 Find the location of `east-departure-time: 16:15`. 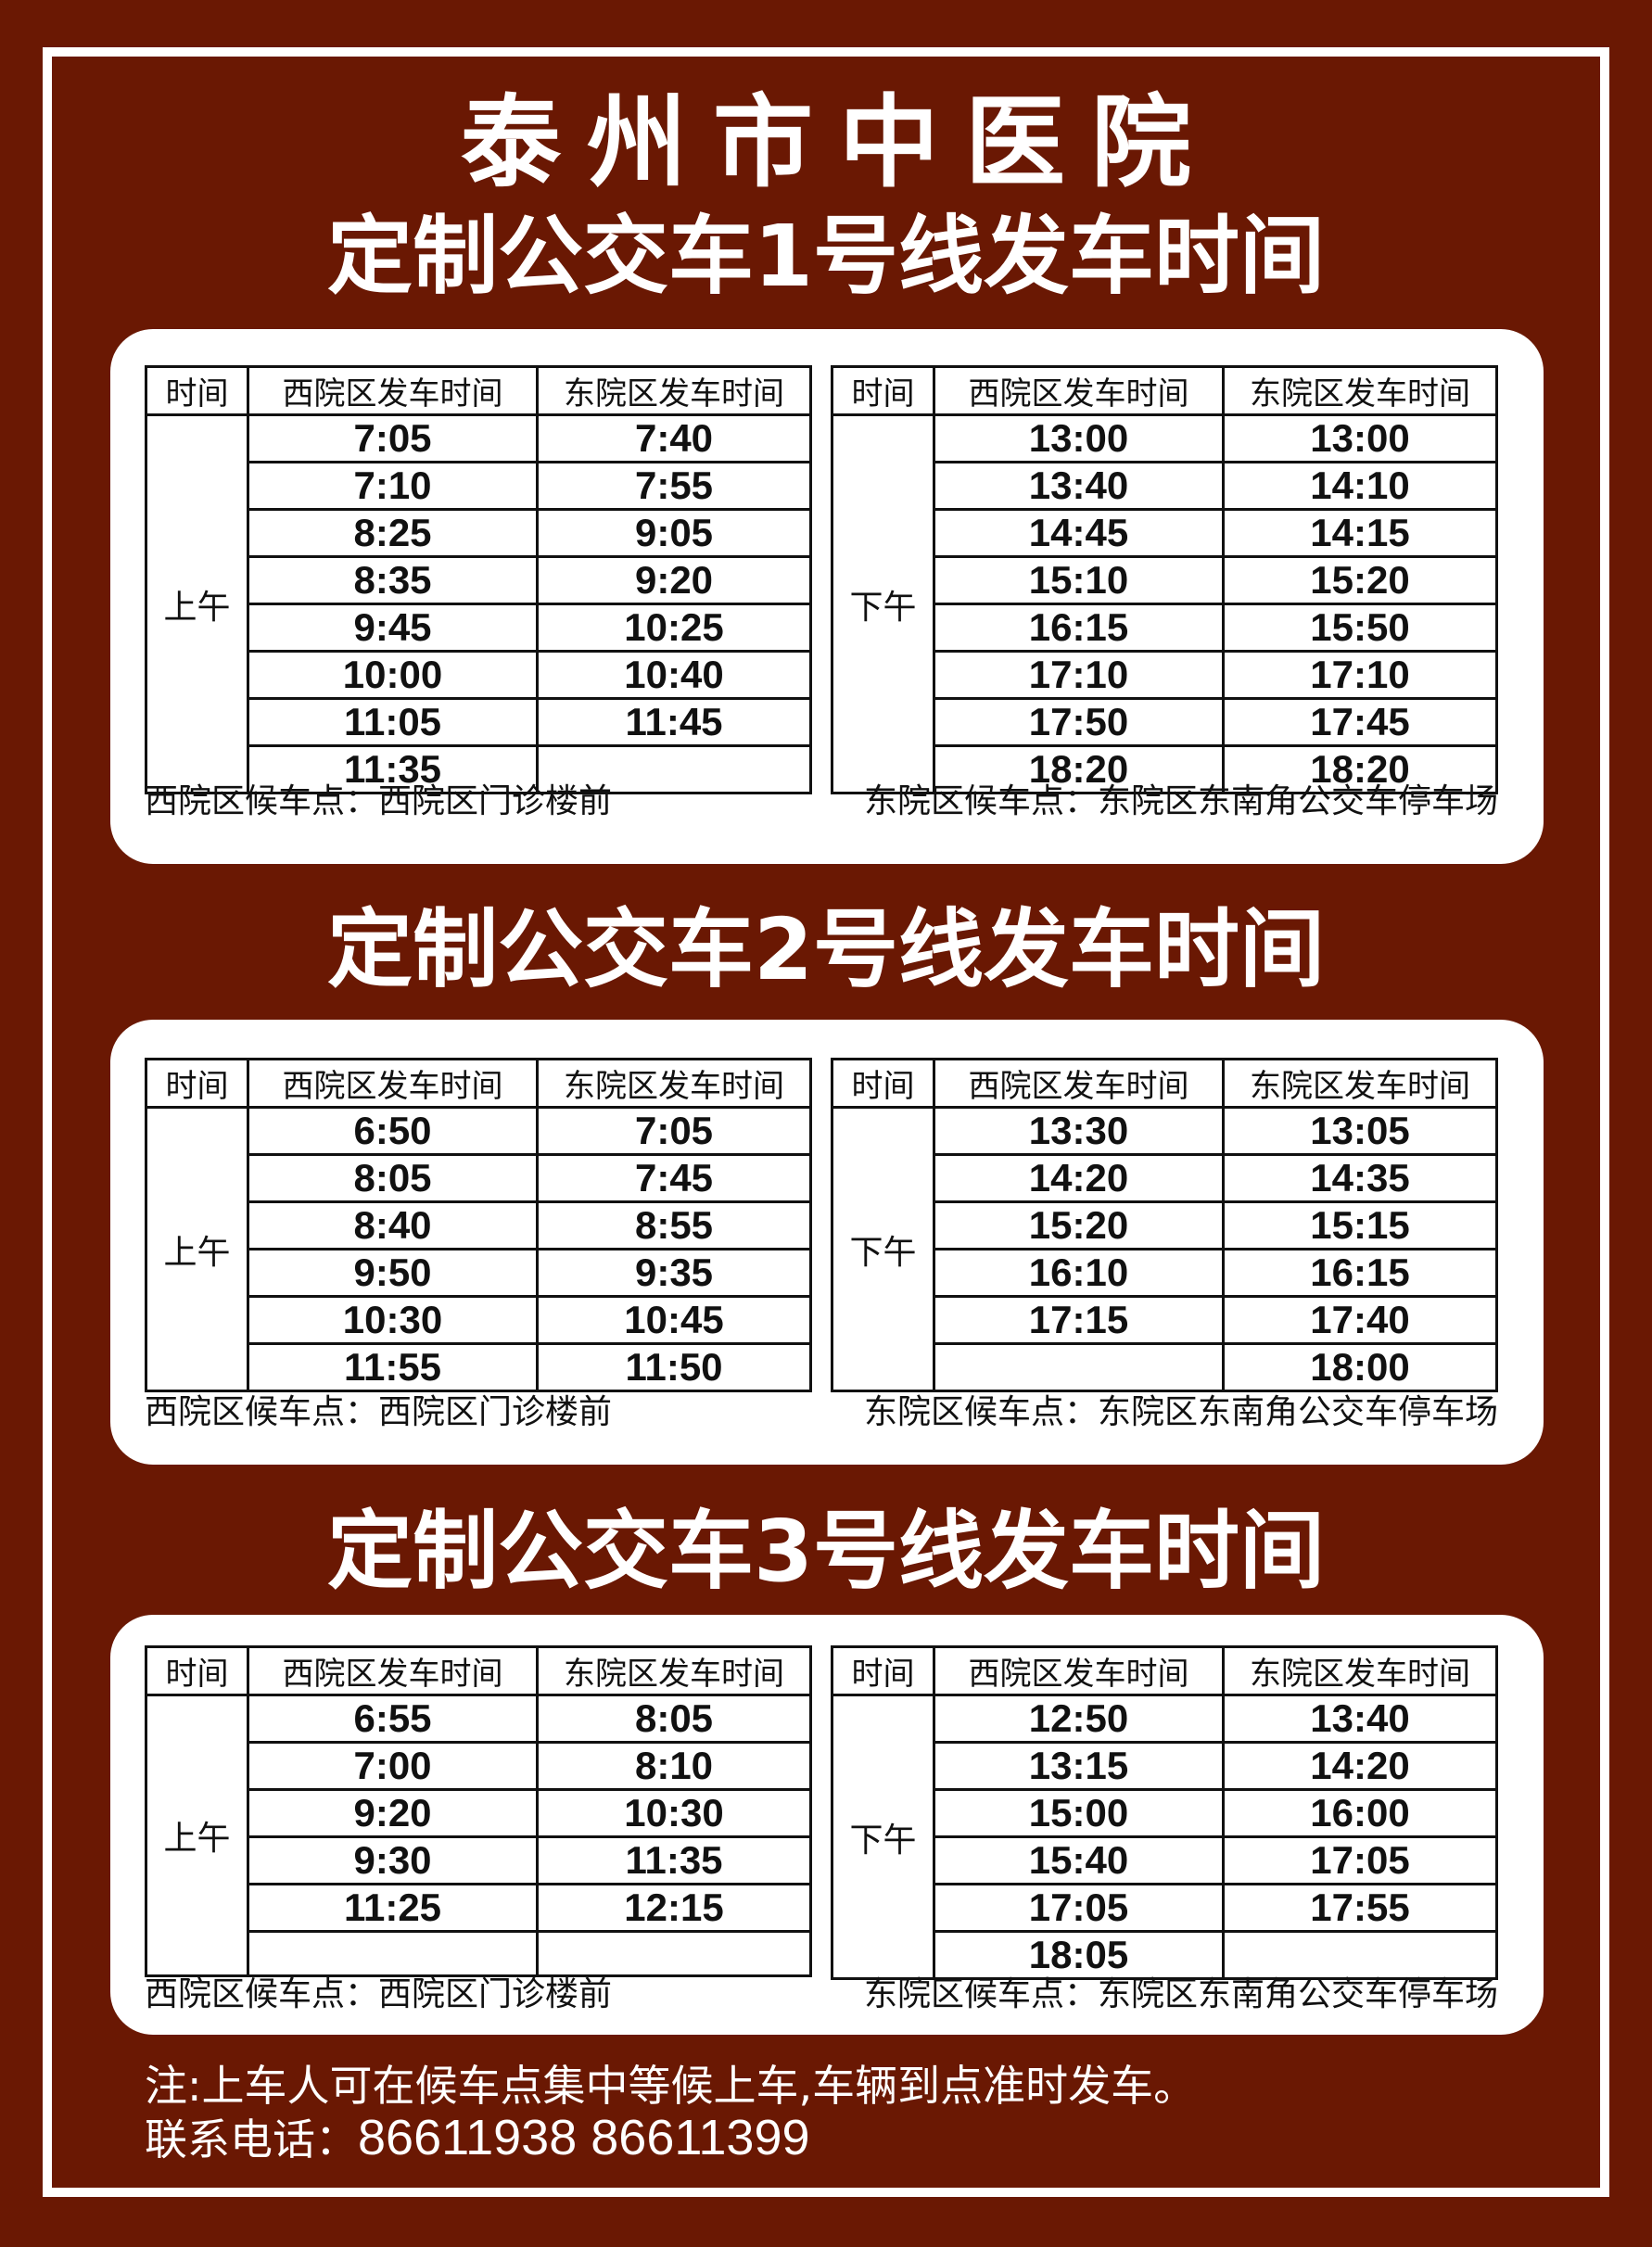

east-departure-time: 16:15 is located at coordinates (1360, 1273).